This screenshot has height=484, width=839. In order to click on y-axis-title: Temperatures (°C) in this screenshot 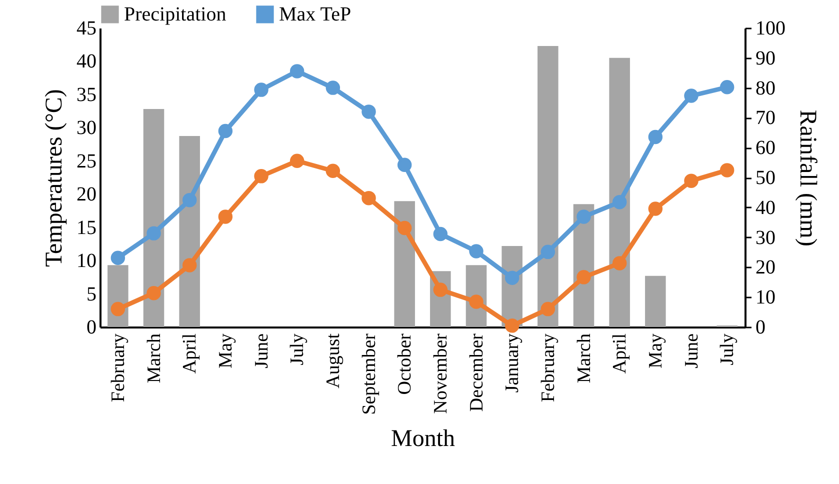, I will do `click(55, 178)`.